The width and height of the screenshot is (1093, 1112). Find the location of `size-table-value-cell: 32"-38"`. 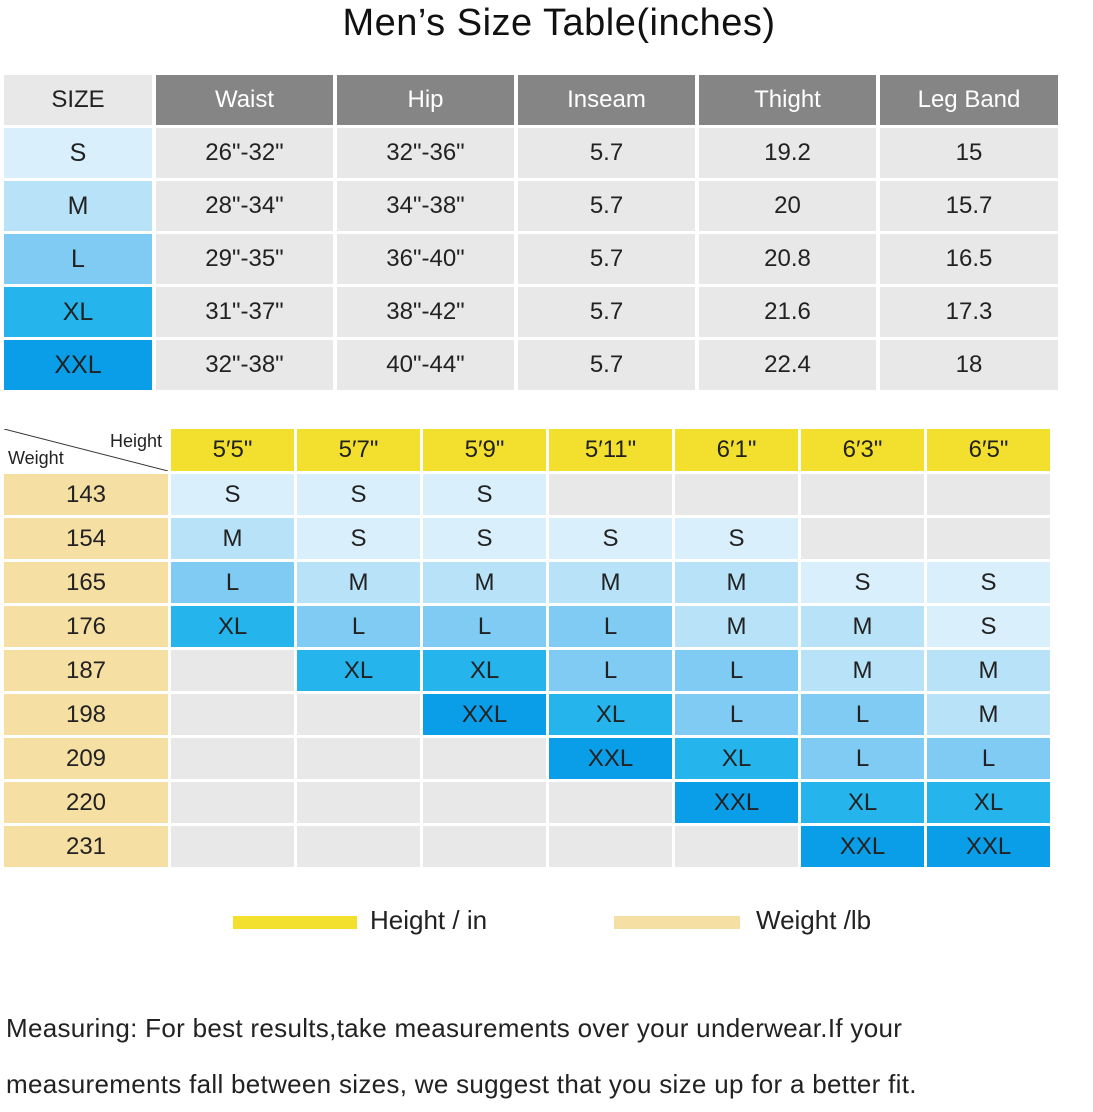

size-table-value-cell: 32"-38" is located at coordinates (244, 365).